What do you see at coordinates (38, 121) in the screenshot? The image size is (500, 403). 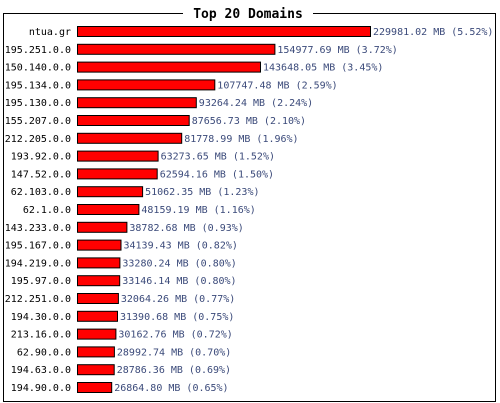 I see `category-label: 155.207.0.0` at bounding box center [38, 121].